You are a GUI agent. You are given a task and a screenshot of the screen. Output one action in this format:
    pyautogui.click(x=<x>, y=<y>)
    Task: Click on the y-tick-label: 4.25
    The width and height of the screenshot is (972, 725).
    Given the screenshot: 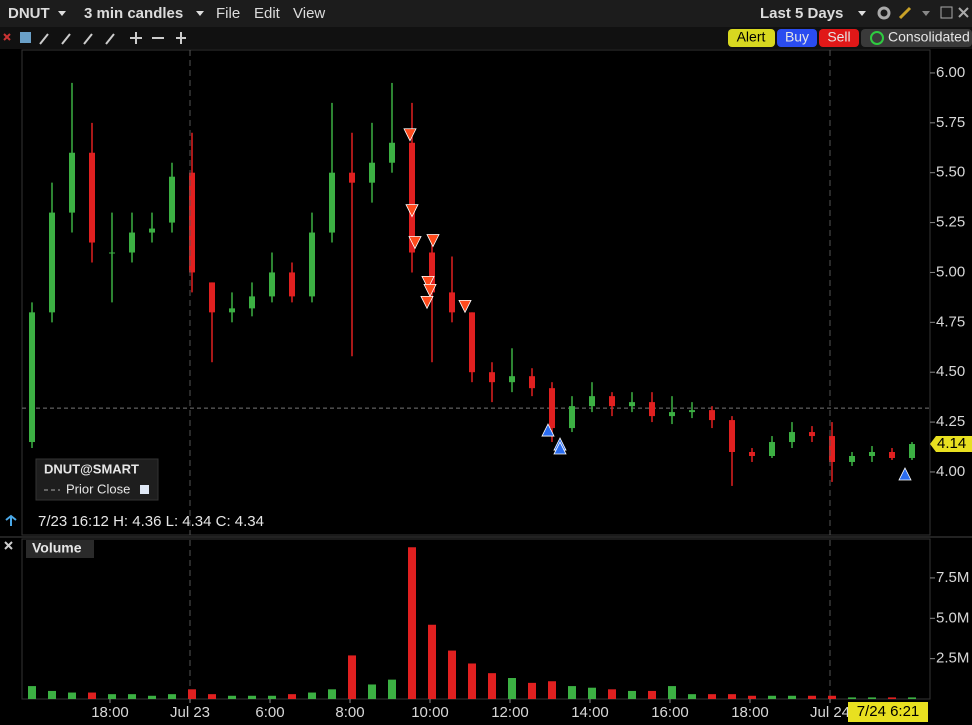 What is the action you would take?
    pyautogui.click(x=950, y=421)
    